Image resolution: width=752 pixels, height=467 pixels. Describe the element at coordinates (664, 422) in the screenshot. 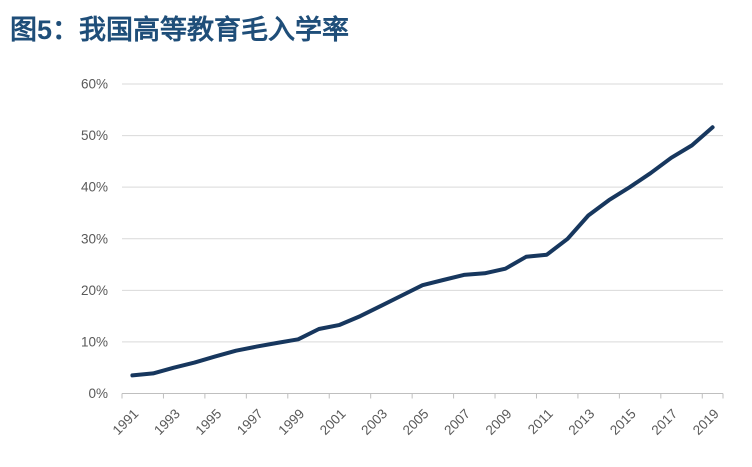

I see `x-tick-label: 2017` at that location.